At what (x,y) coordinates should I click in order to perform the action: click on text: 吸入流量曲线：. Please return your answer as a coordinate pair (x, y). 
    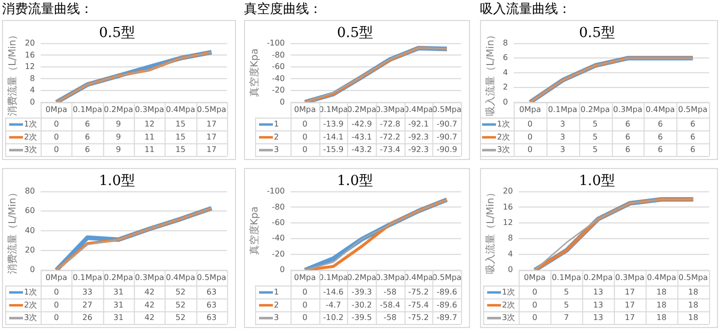
    Looking at the image, I should click on (526, 10).